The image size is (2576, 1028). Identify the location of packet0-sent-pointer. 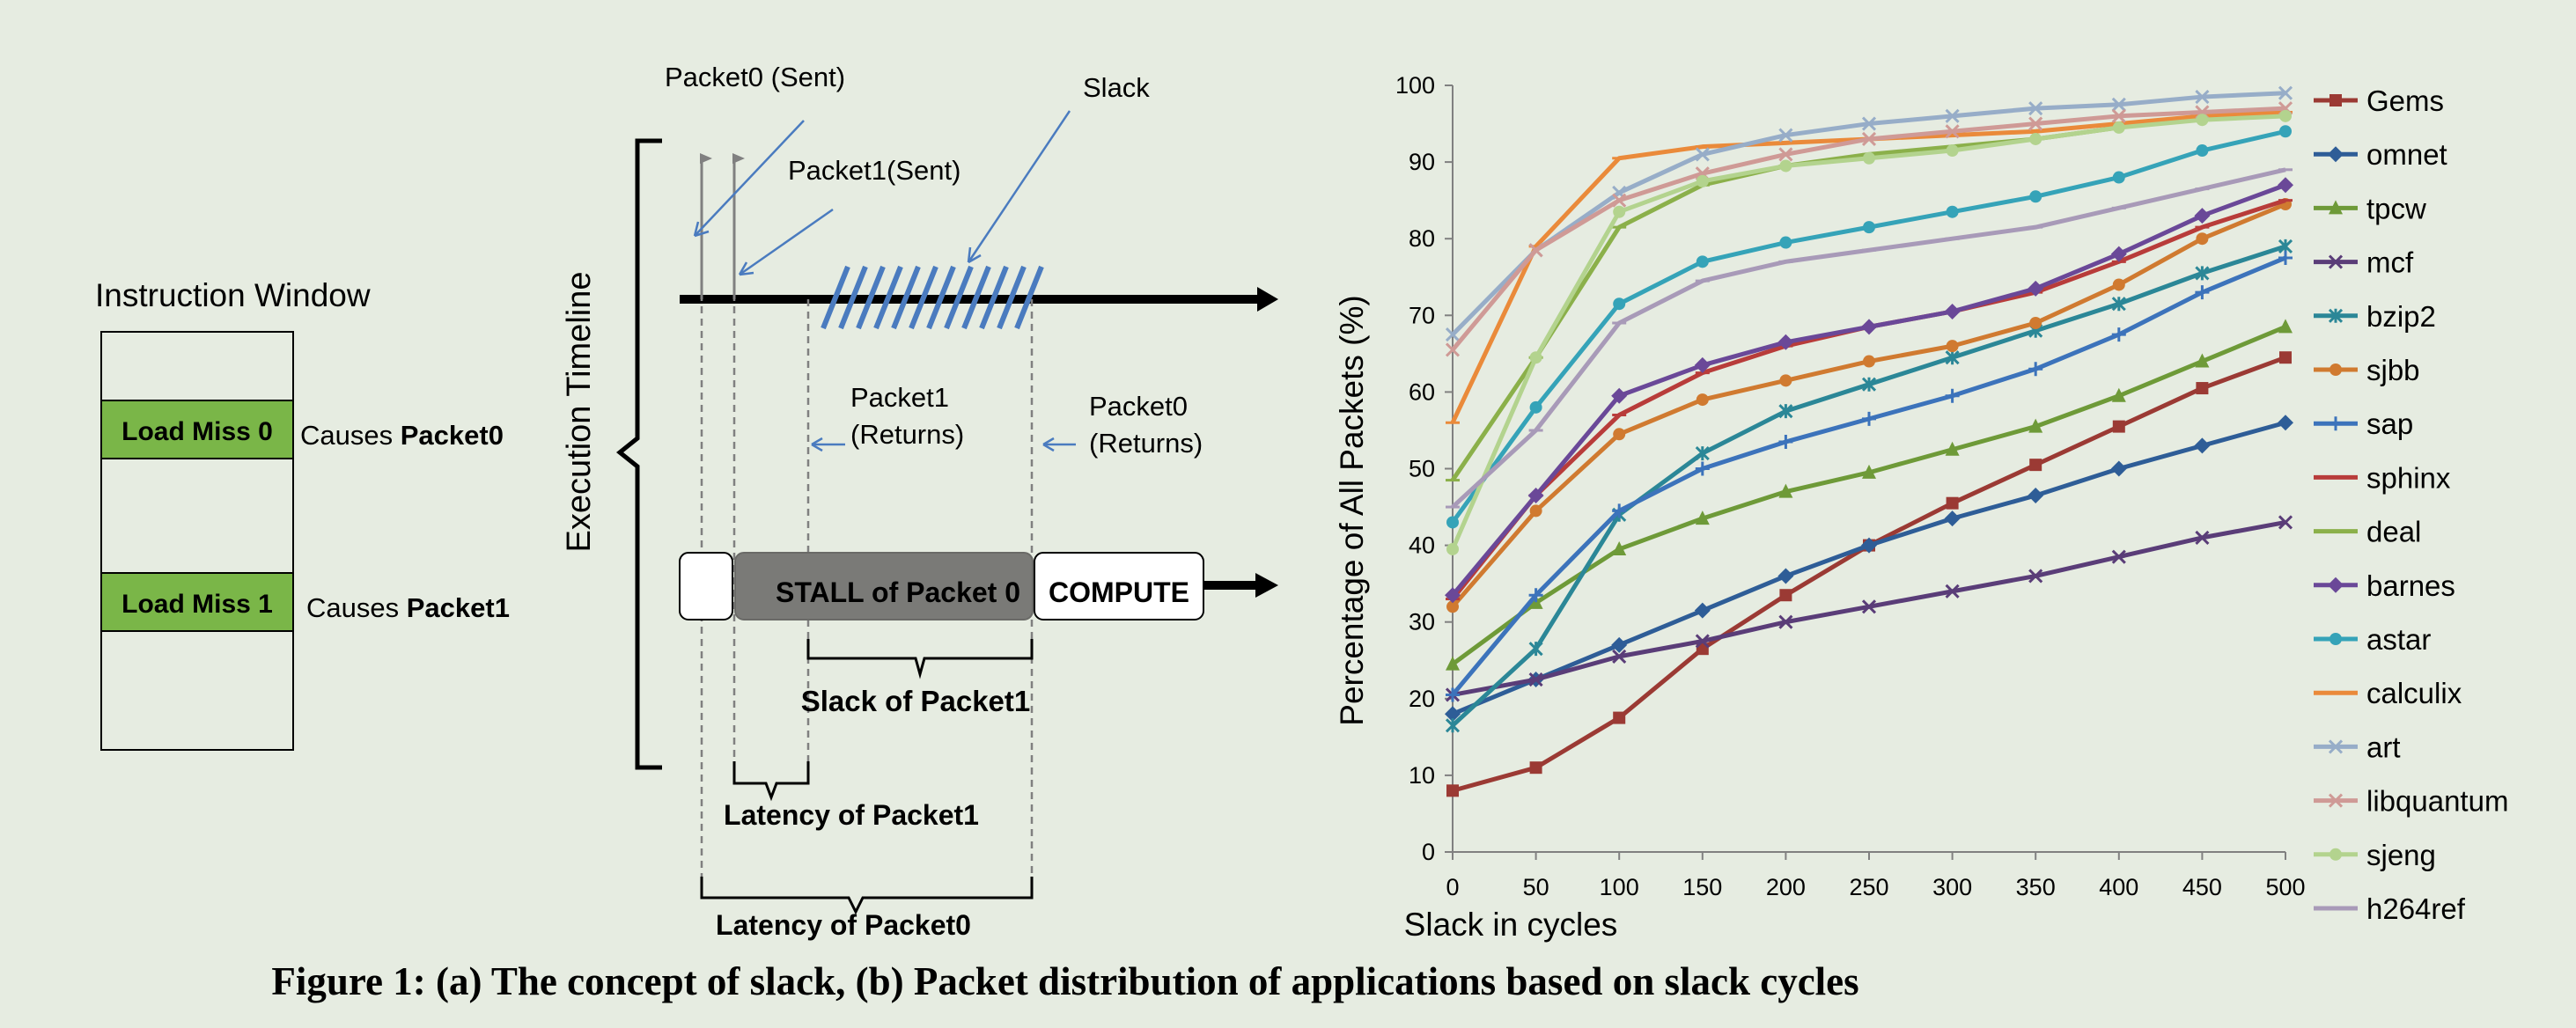
(750, 178).